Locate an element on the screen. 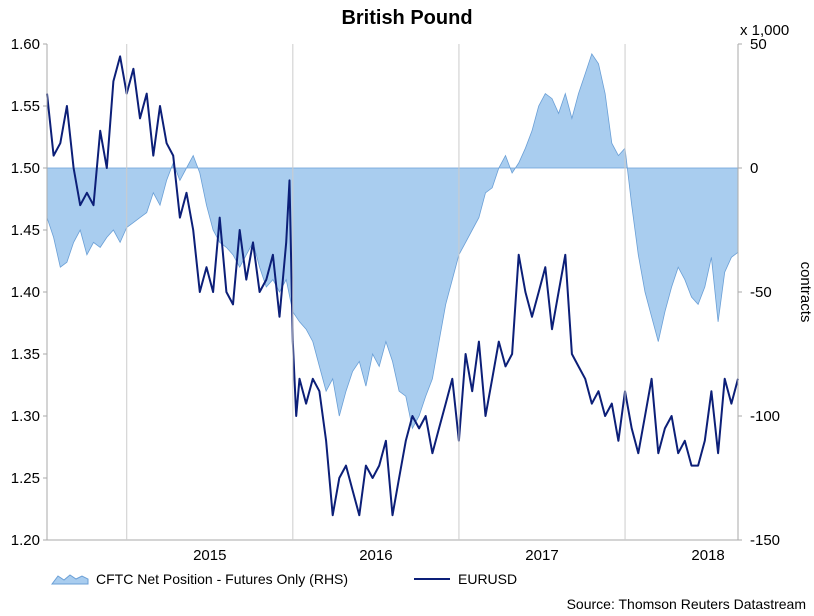  left-tick-label: 1.30 is located at coordinates (25, 416).